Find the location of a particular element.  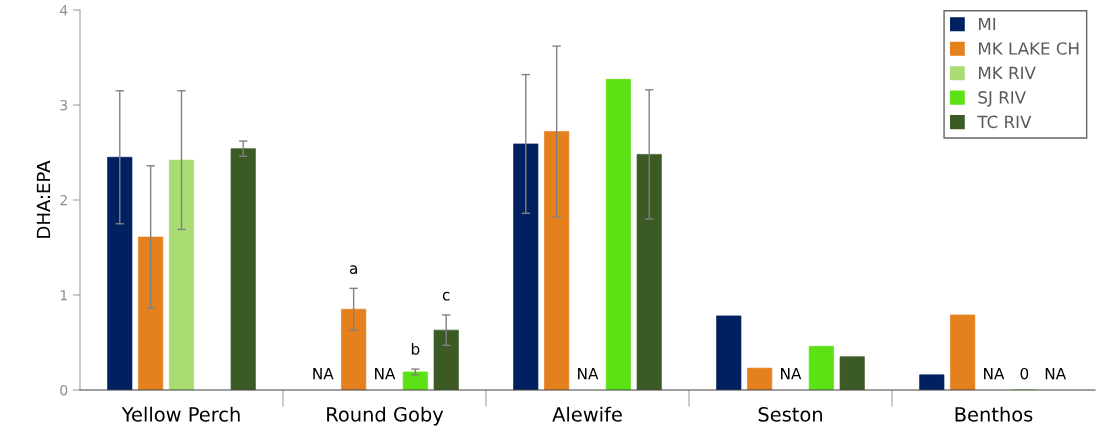

x-tick-label: Seston is located at coordinates (790, 414).